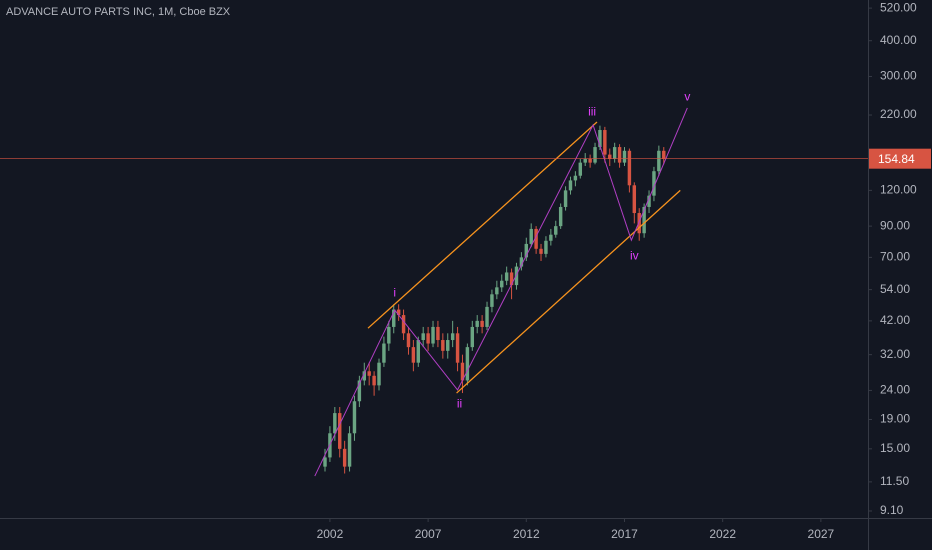 This screenshot has height=550, width=932. Describe the element at coordinates (895, 320) in the screenshot. I see `y-tick-label: 42.00` at that location.